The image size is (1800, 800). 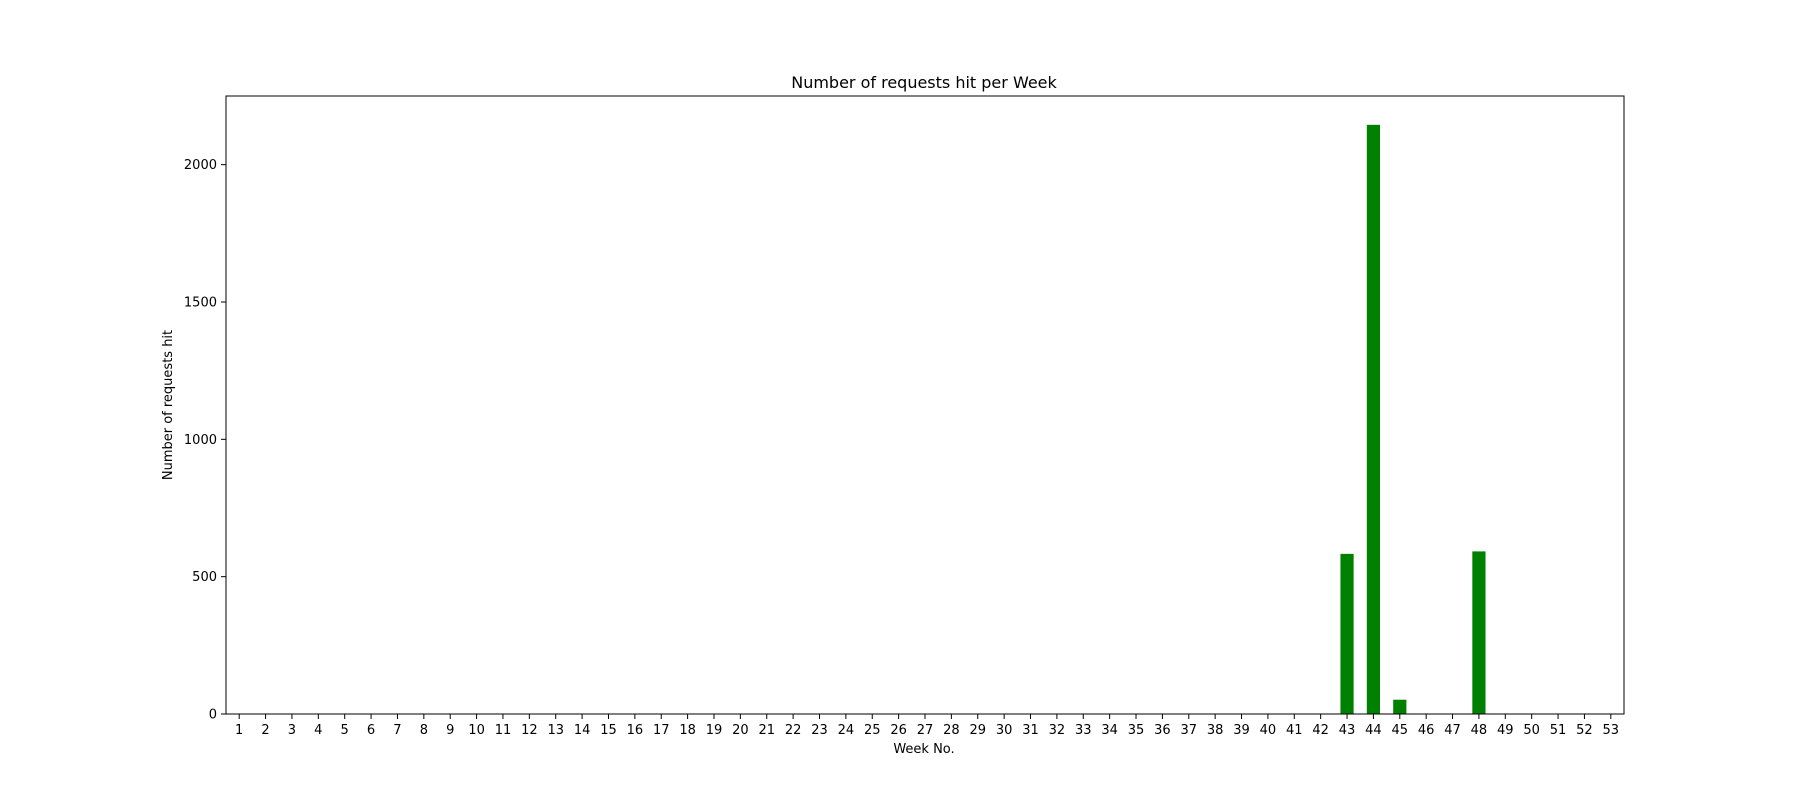 I want to click on y-ticks-group: 0 500 1000 1500 2000, so click(x=205, y=440).